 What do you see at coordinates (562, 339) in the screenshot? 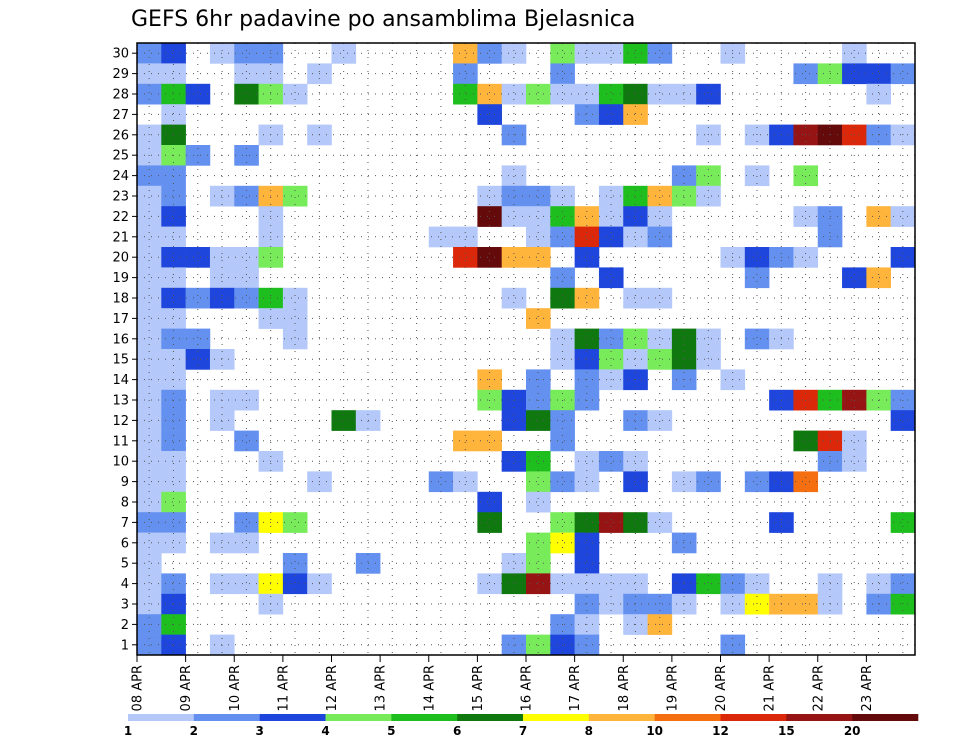
I see `heatmap-cell-m16-s17` at bounding box center [562, 339].